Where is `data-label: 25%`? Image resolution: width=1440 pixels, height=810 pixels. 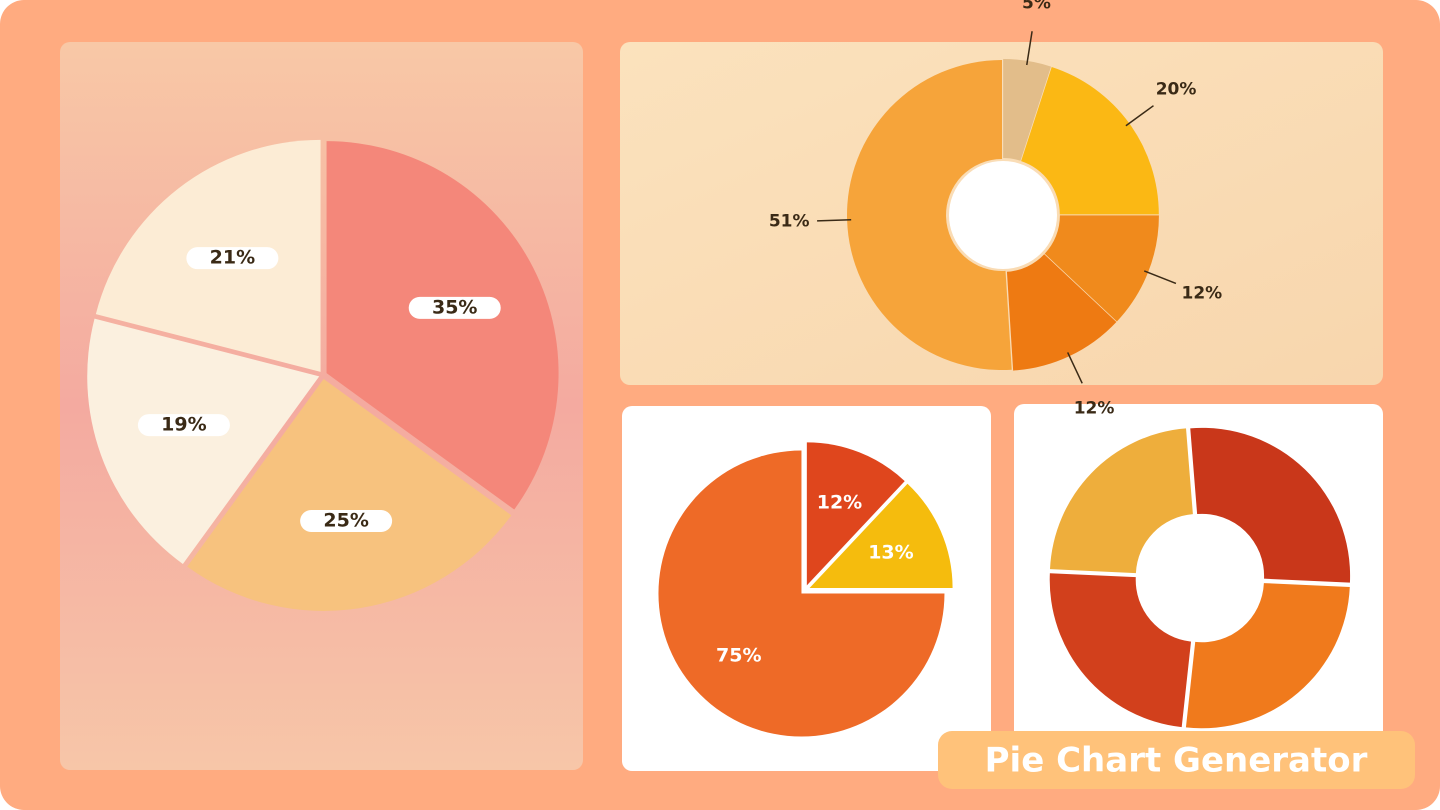 data-label: 25% is located at coordinates (345, 521).